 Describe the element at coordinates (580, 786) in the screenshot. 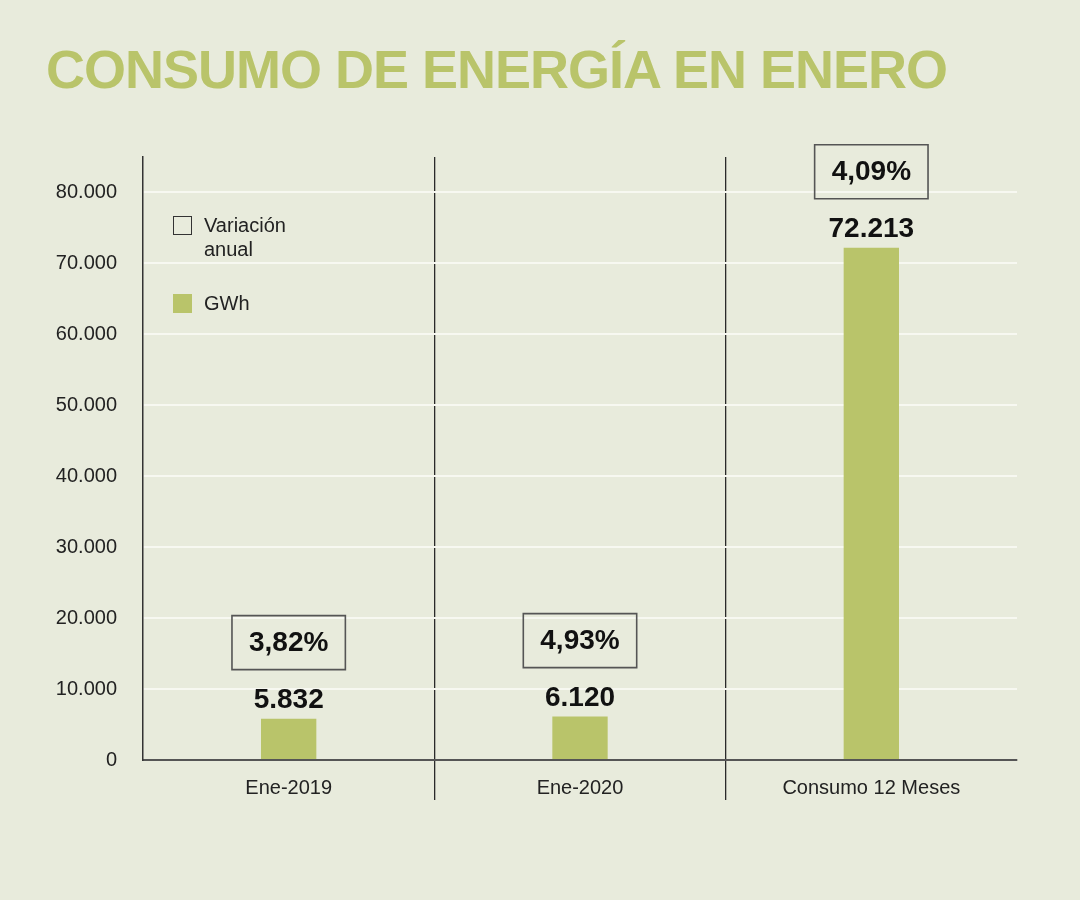

I see `x-tick-label: Ene-2020` at that location.